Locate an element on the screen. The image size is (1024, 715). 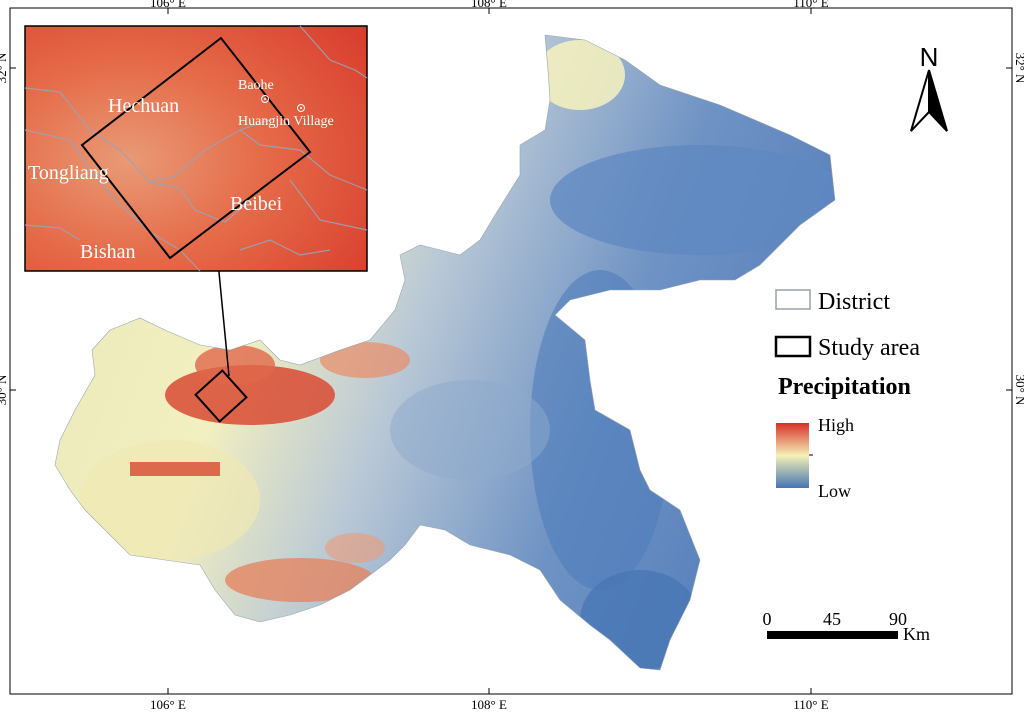
inset-label-tongliang: Tongliang is located at coordinates (68, 173).